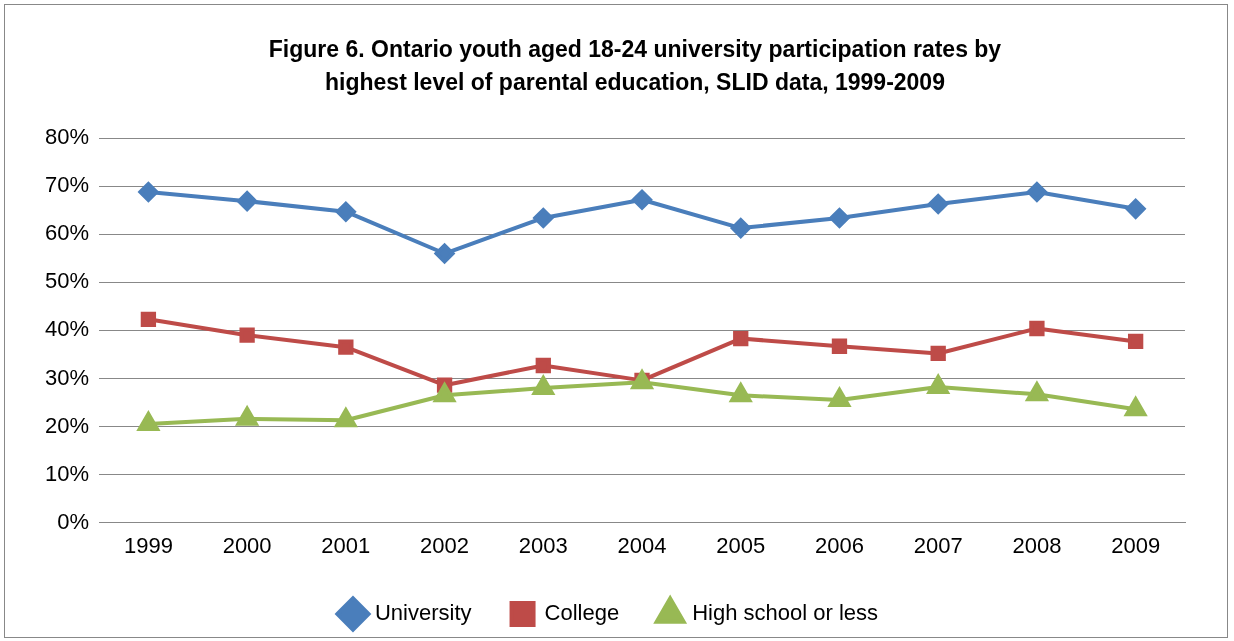 The height and width of the screenshot is (641, 1234). What do you see at coordinates (67, 185) in the screenshot?
I see `y-tick-label: 70%` at bounding box center [67, 185].